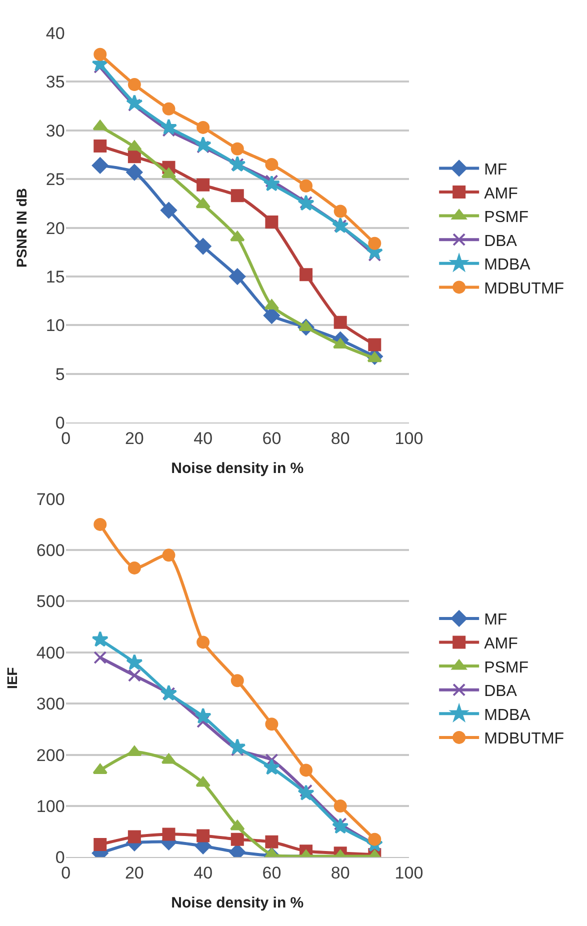 The width and height of the screenshot is (587, 926). I want to click on y-axis-title: IEF, so click(12, 677).